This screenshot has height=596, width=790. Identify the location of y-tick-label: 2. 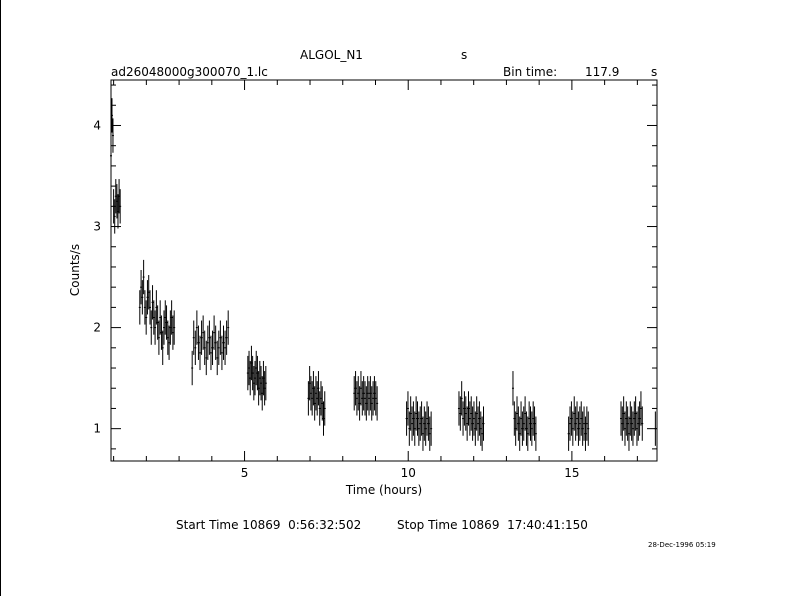
(97, 328).